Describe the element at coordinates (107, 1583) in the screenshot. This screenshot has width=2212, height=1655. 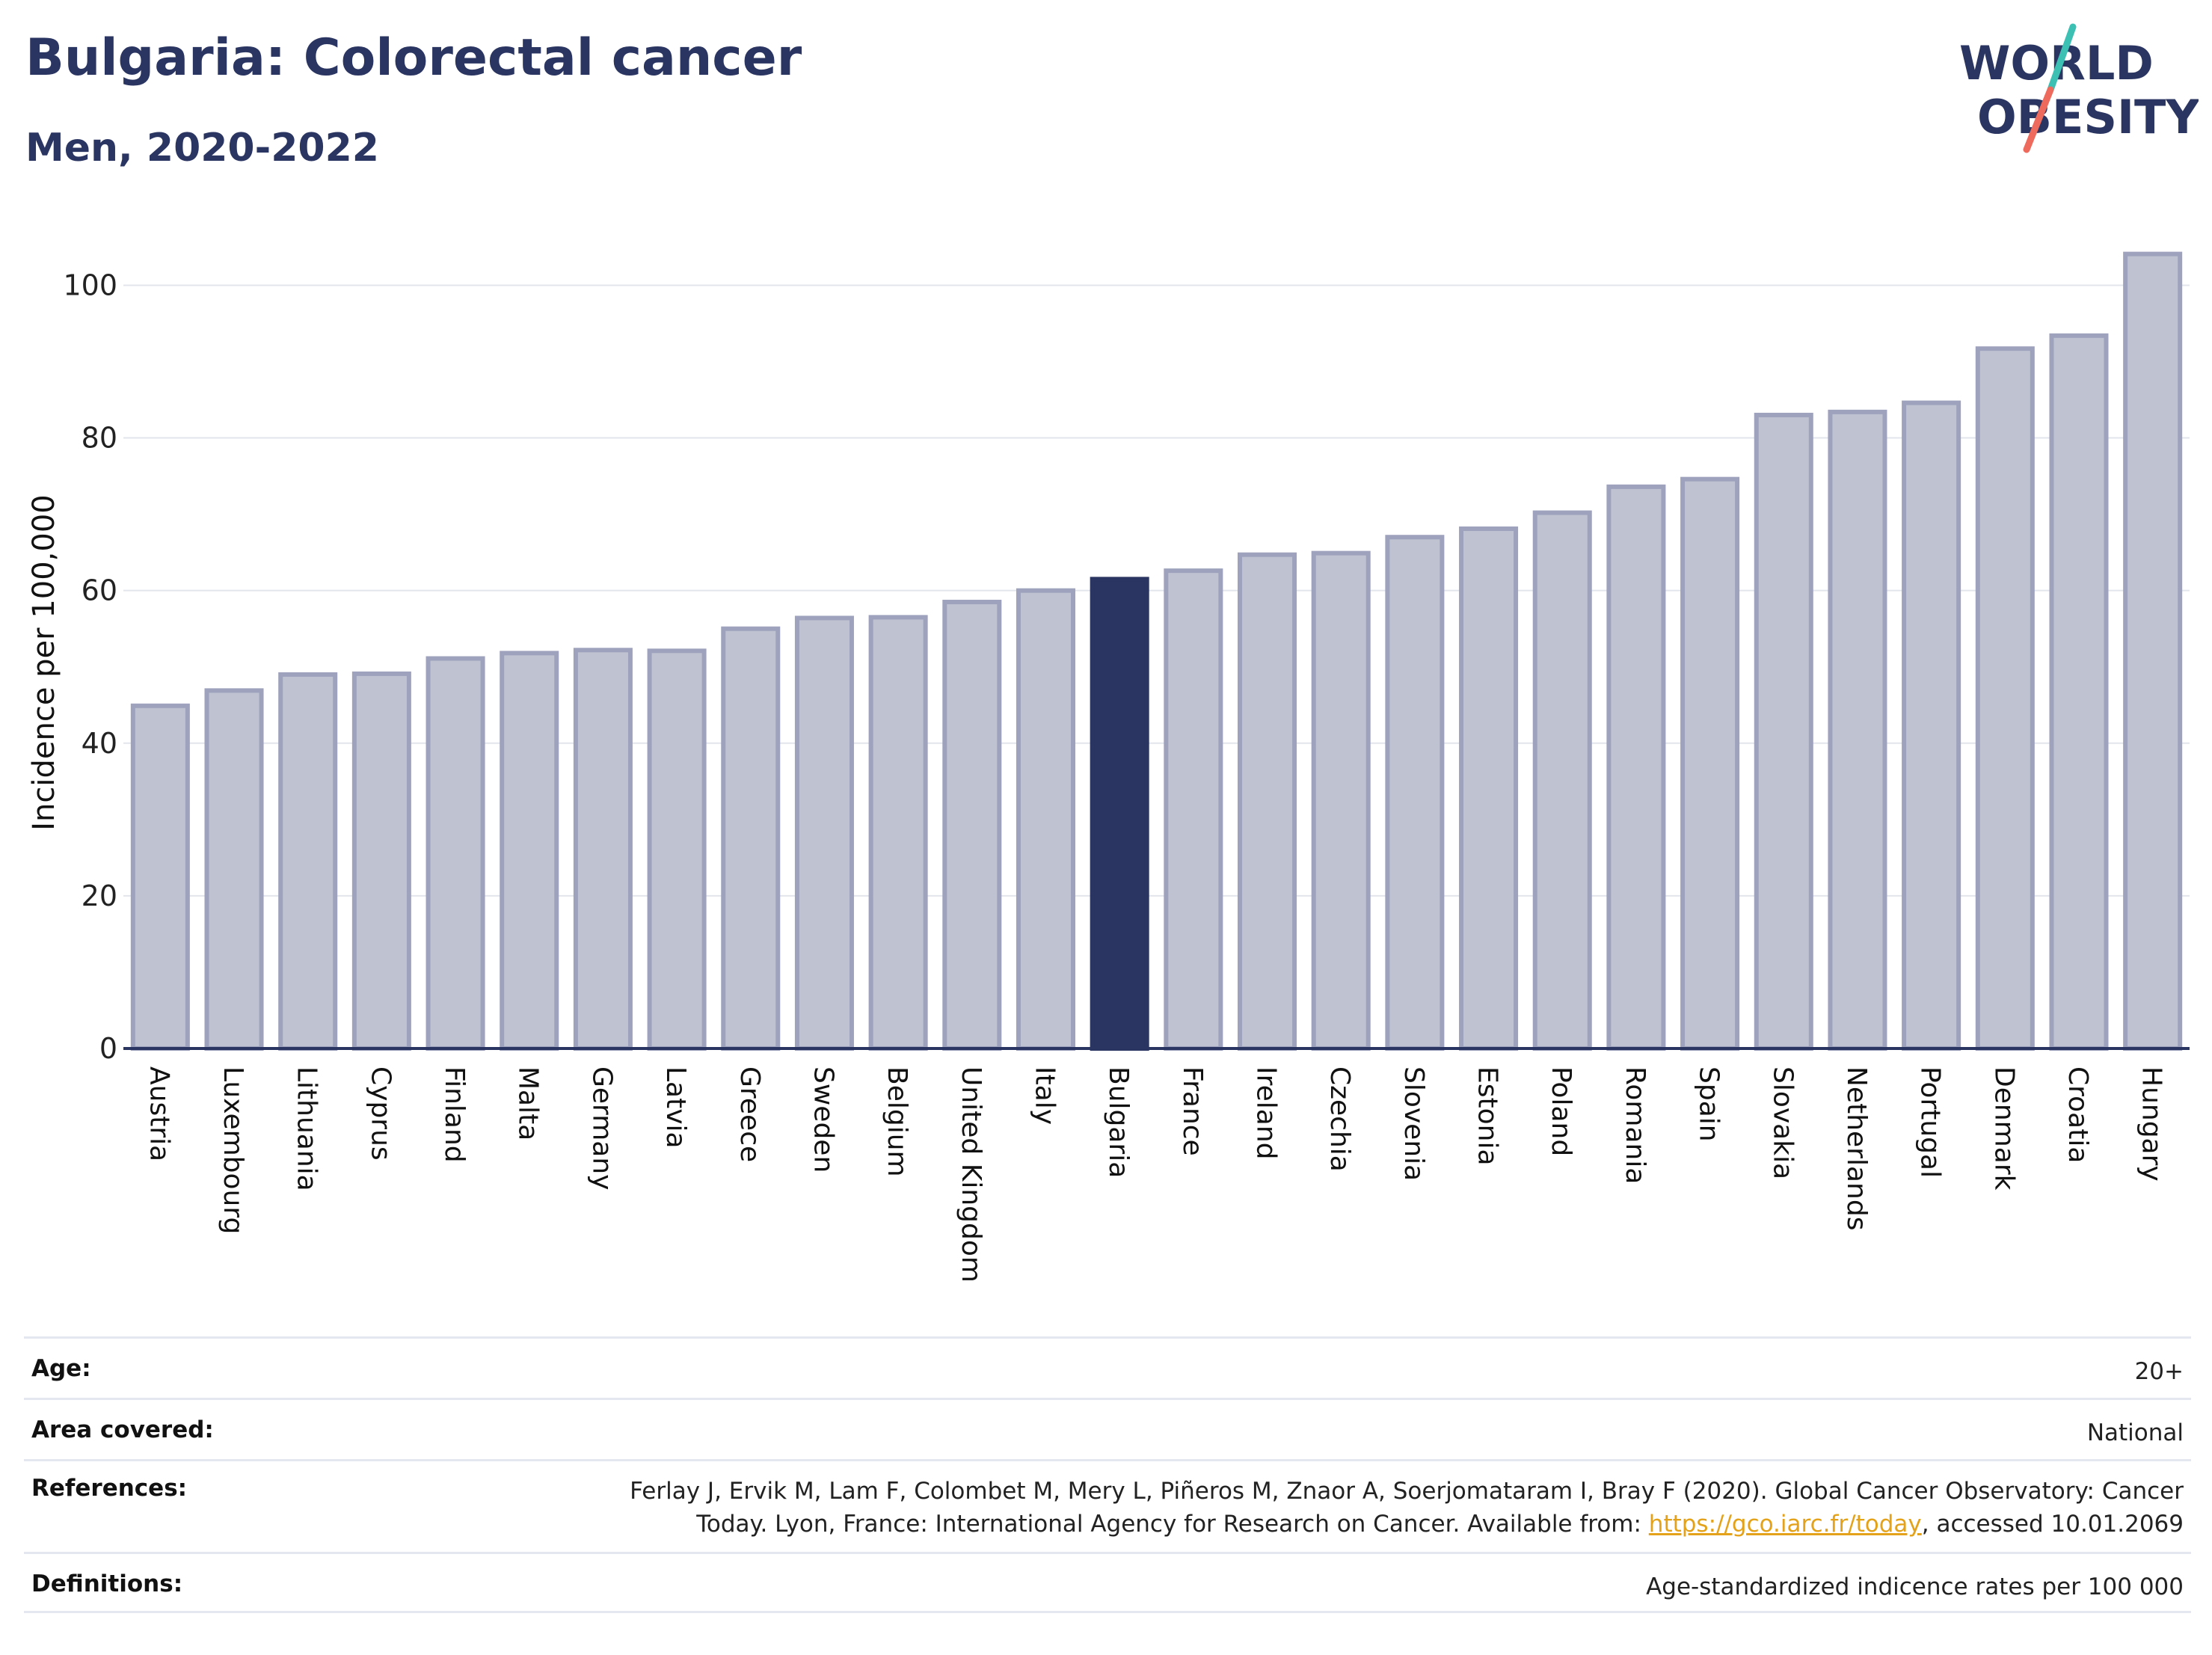
I see `definitions-label: Definitions:` at that location.